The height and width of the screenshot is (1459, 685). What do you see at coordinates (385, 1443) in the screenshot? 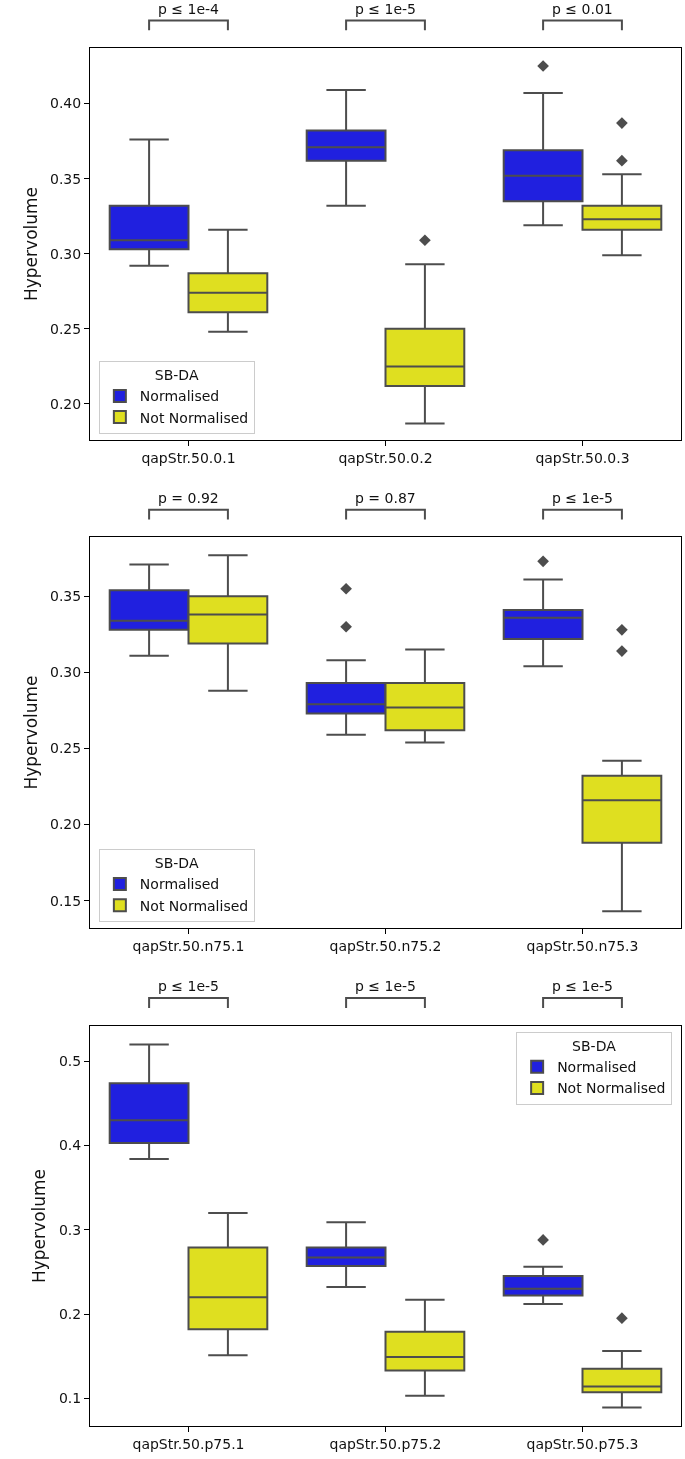
I see `x-tick-label: qapStr.50.p75.2` at bounding box center [385, 1443].